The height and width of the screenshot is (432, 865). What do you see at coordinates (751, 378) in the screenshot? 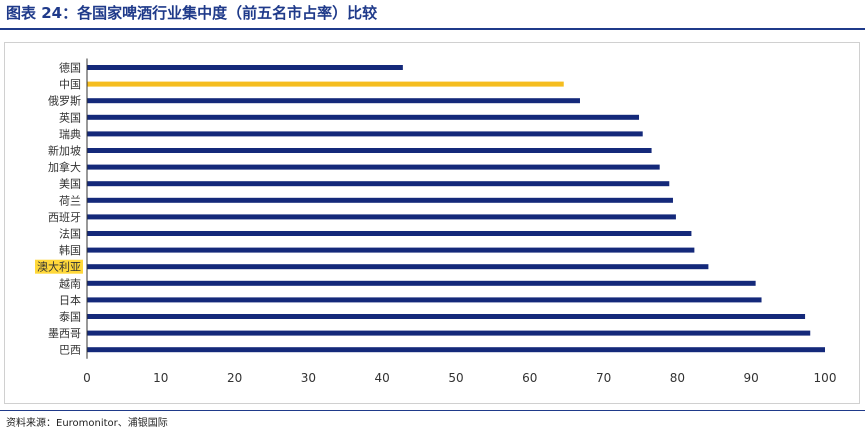
I see `x-tick-label-9: 90` at bounding box center [751, 378].